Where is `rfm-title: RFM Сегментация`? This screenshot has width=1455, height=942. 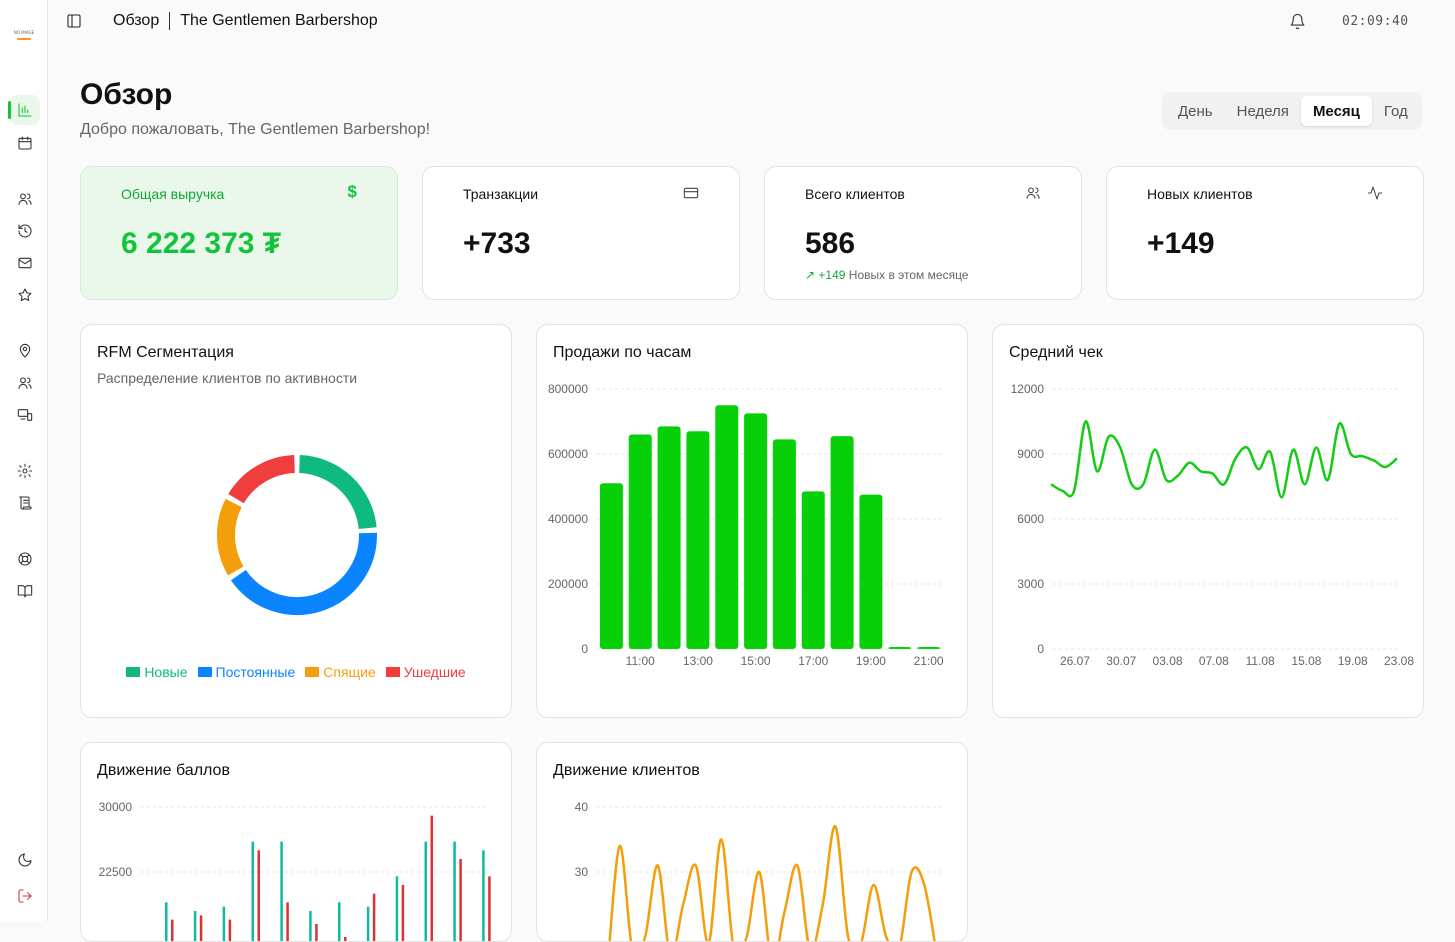
rfm-title: RFM Сегментация is located at coordinates (165, 352).